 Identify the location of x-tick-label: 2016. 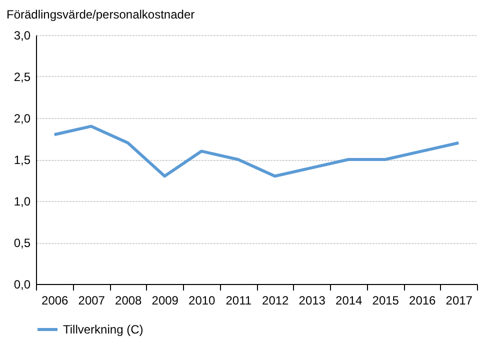
(422, 301).